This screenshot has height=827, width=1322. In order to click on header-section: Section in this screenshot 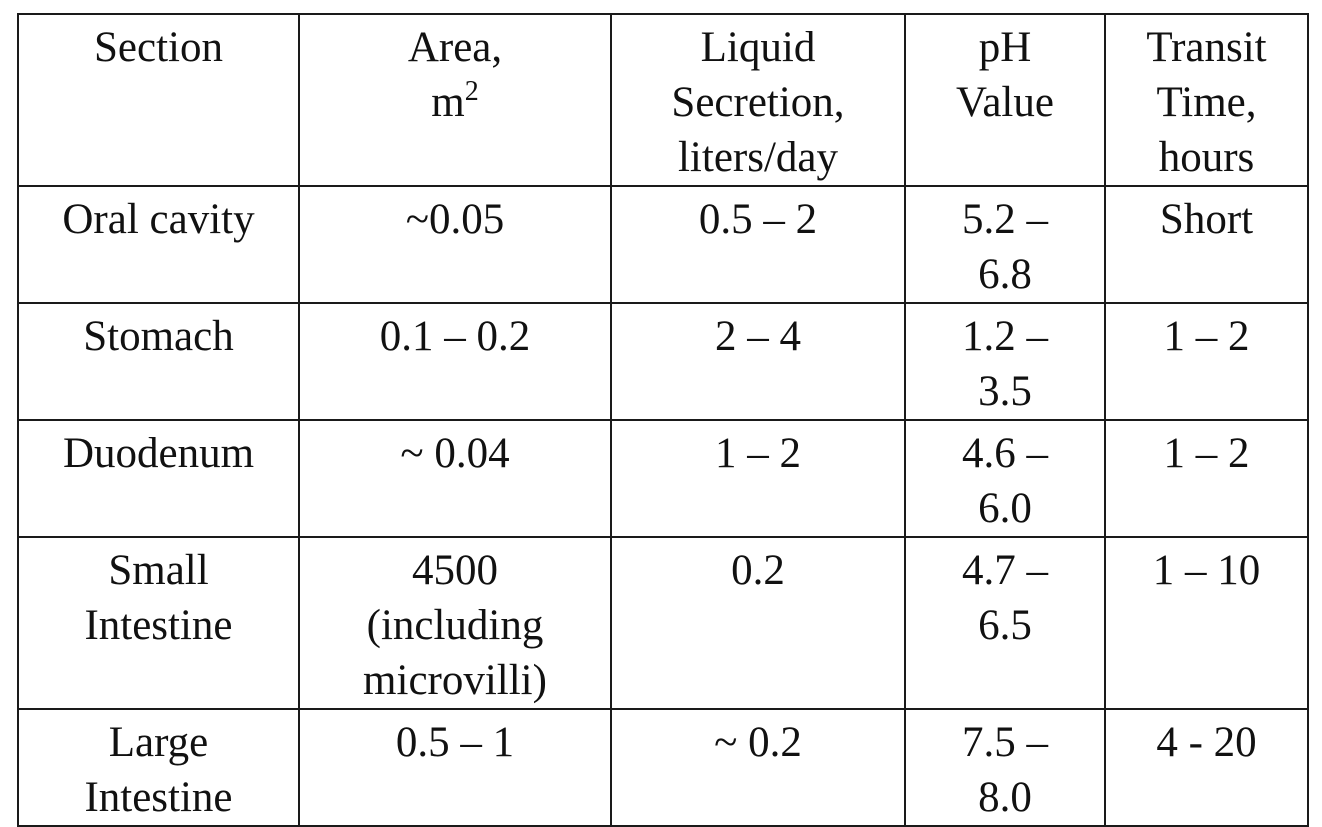, I will do `click(158, 100)`.